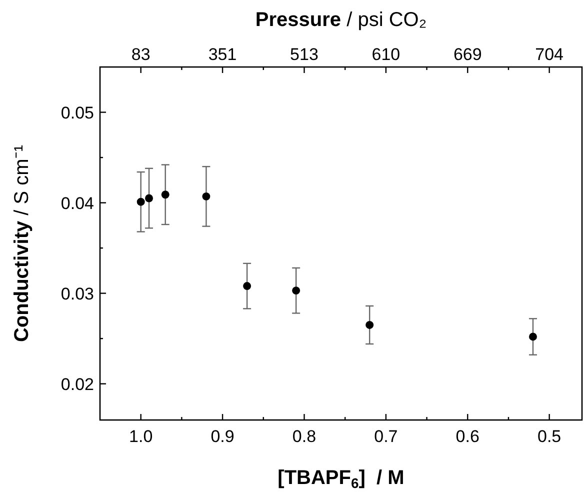  Describe the element at coordinates (341, 478) in the screenshot. I see `x-axis-title: [TBAPF$_{6}$] / M` at that location.